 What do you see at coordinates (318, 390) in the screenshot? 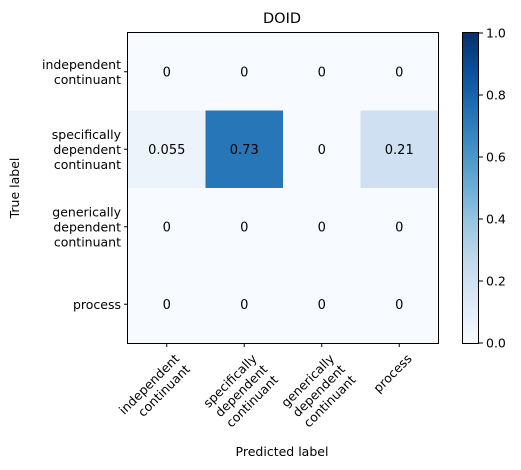
I see `x-tick-label: genericallydependentcontinuant` at bounding box center [318, 390].